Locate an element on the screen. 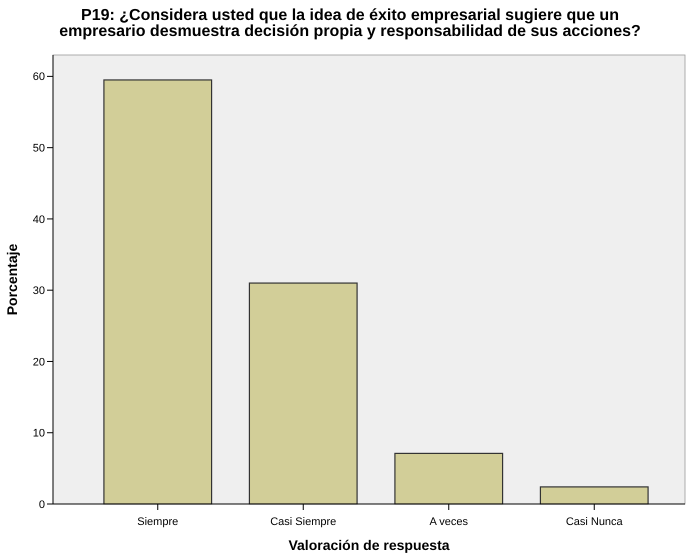  y-axis-title: Porcentaje is located at coordinates (12, 279).